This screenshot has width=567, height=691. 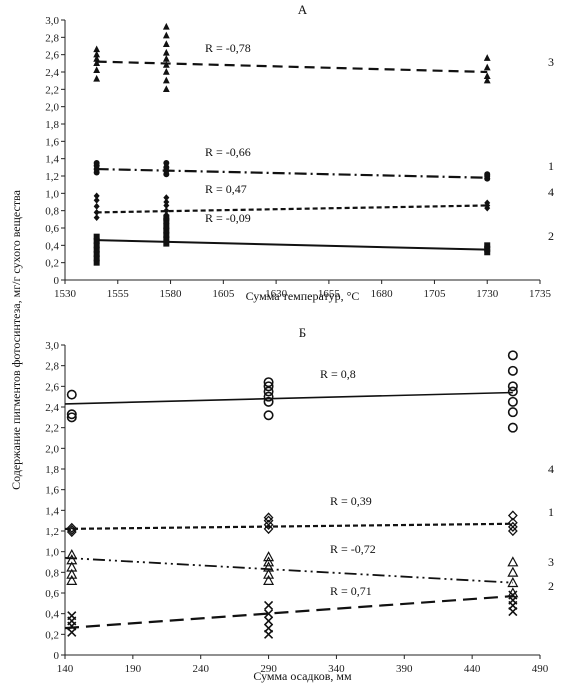 I want to click on correlation-label: R = -0,72, so click(x=353, y=549).